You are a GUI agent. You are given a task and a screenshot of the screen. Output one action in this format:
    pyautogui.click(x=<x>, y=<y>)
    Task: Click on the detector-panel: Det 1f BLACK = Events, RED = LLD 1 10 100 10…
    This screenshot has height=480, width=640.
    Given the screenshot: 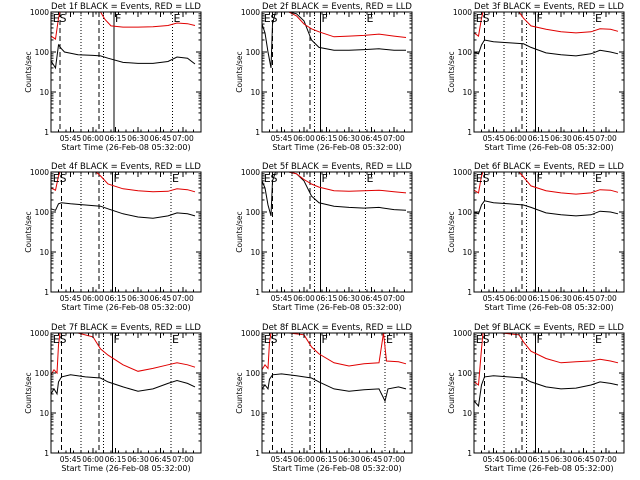 What is the action you would take?
    pyautogui.click(x=113, y=77)
    